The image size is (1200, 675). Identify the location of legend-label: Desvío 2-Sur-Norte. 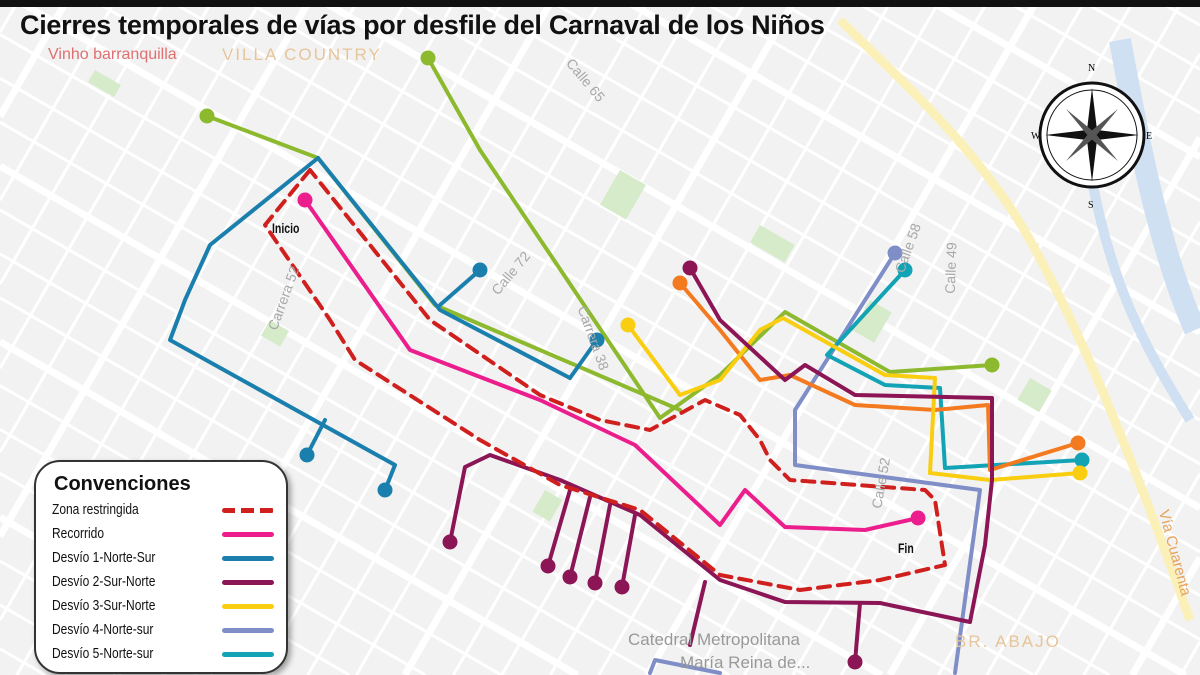
(104, 581).